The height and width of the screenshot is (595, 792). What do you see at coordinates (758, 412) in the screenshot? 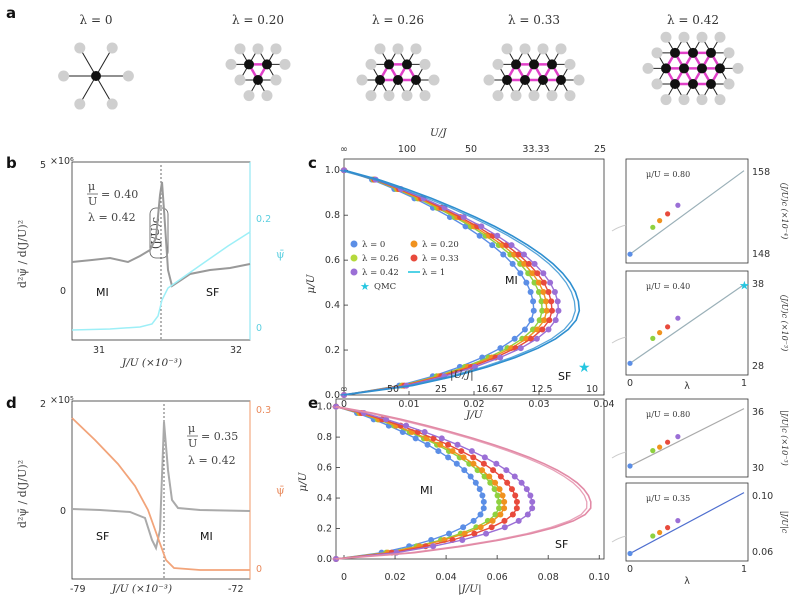
I see `inset-ytick-top-2: 36` at bounding box center [758, 412].